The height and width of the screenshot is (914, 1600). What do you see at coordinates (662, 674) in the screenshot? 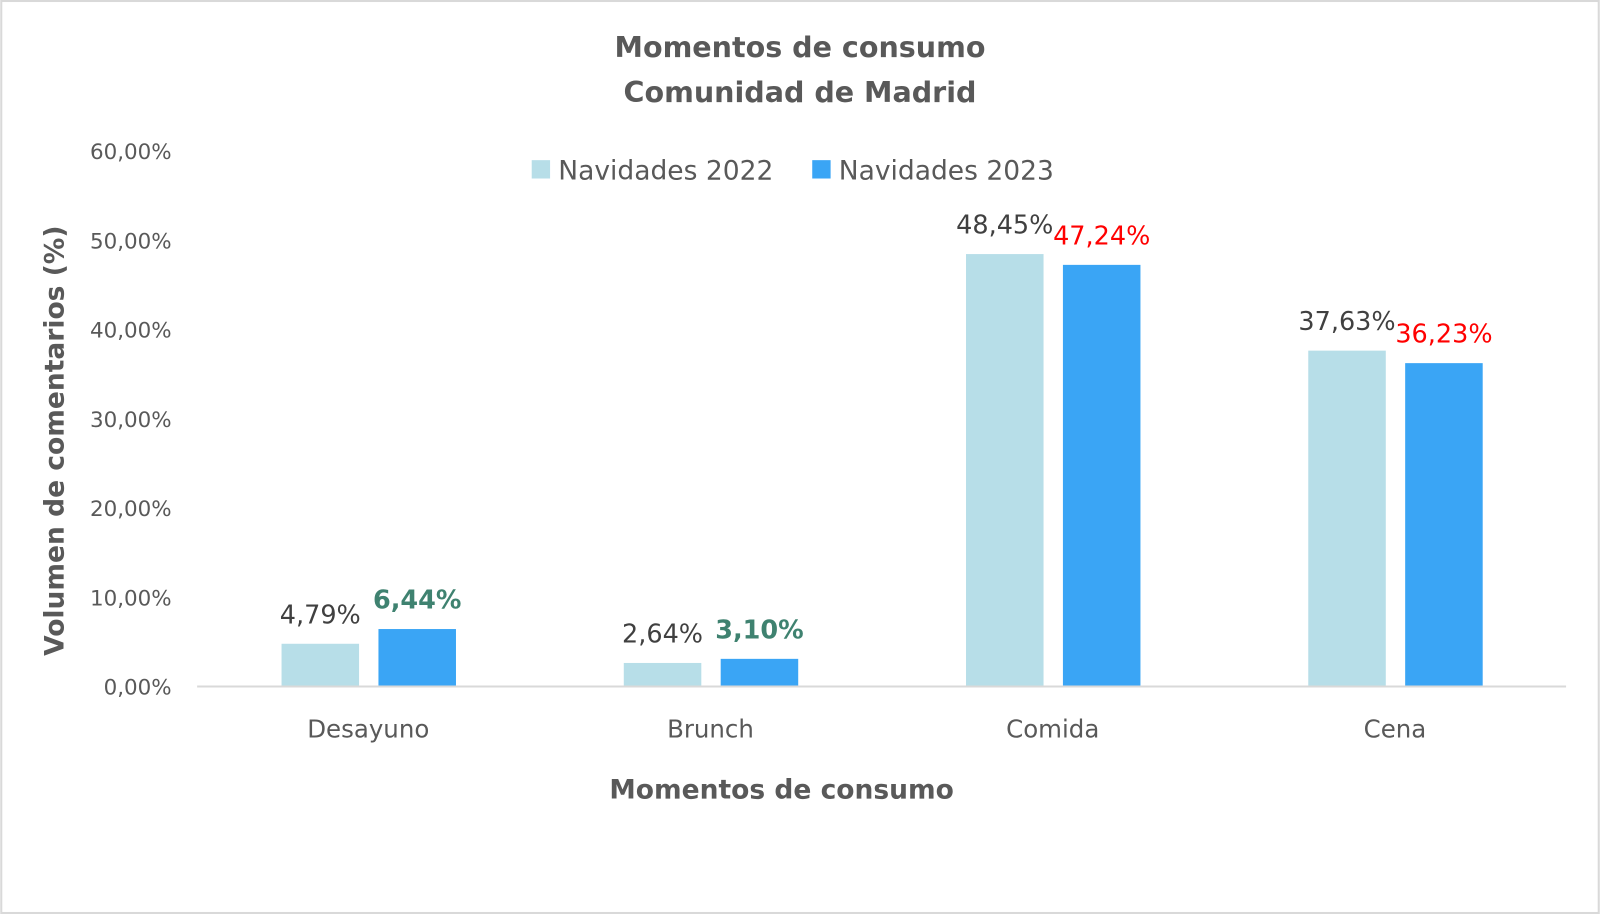
I see `bar-2022-brunch` at bounding box center [662, 674].